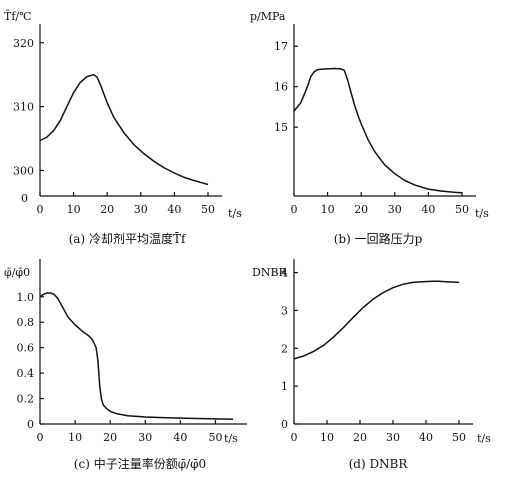  Describe the element at coordinates (281, 46) in the screenshot. I see `panel-b-y-tick-label-17: 17` at that location.